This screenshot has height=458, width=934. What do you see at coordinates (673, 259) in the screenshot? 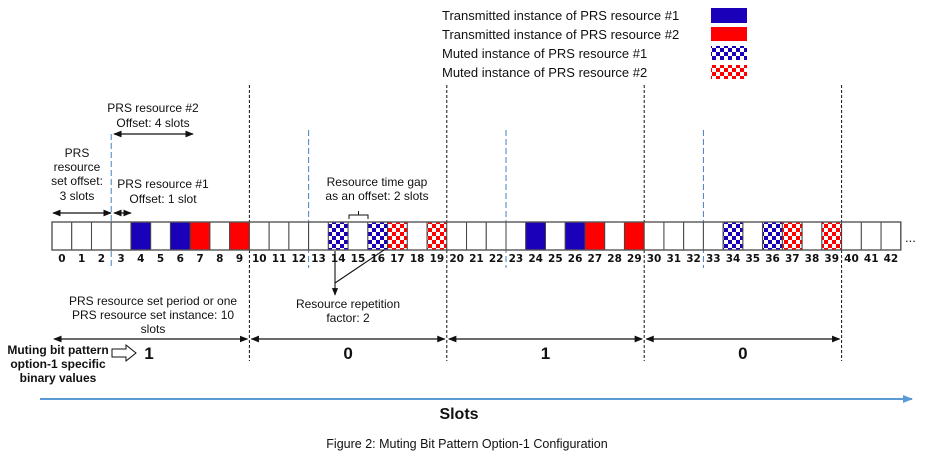
I see `slot-label: 31` at bounding box center [673, 259].